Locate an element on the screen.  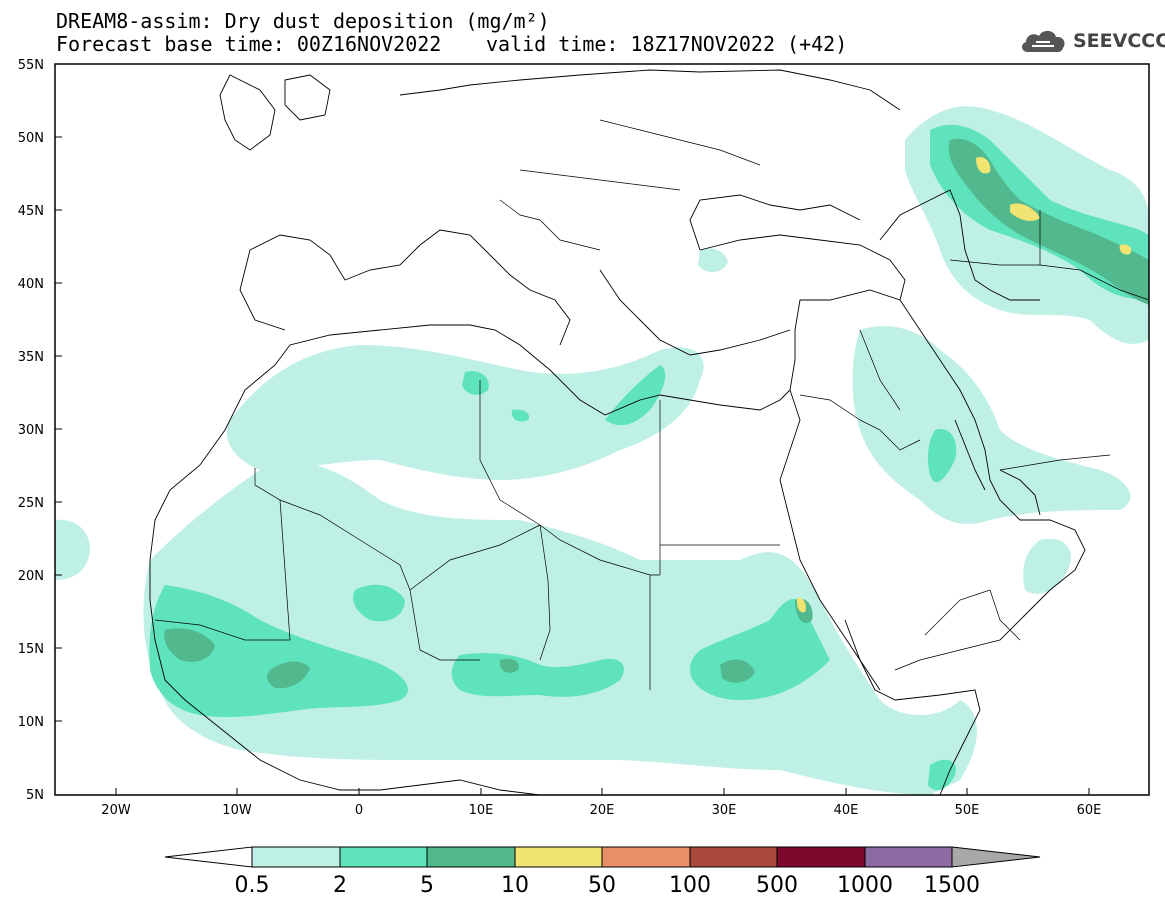
colorbar-label: 2 is located at coordinates (340, 885).